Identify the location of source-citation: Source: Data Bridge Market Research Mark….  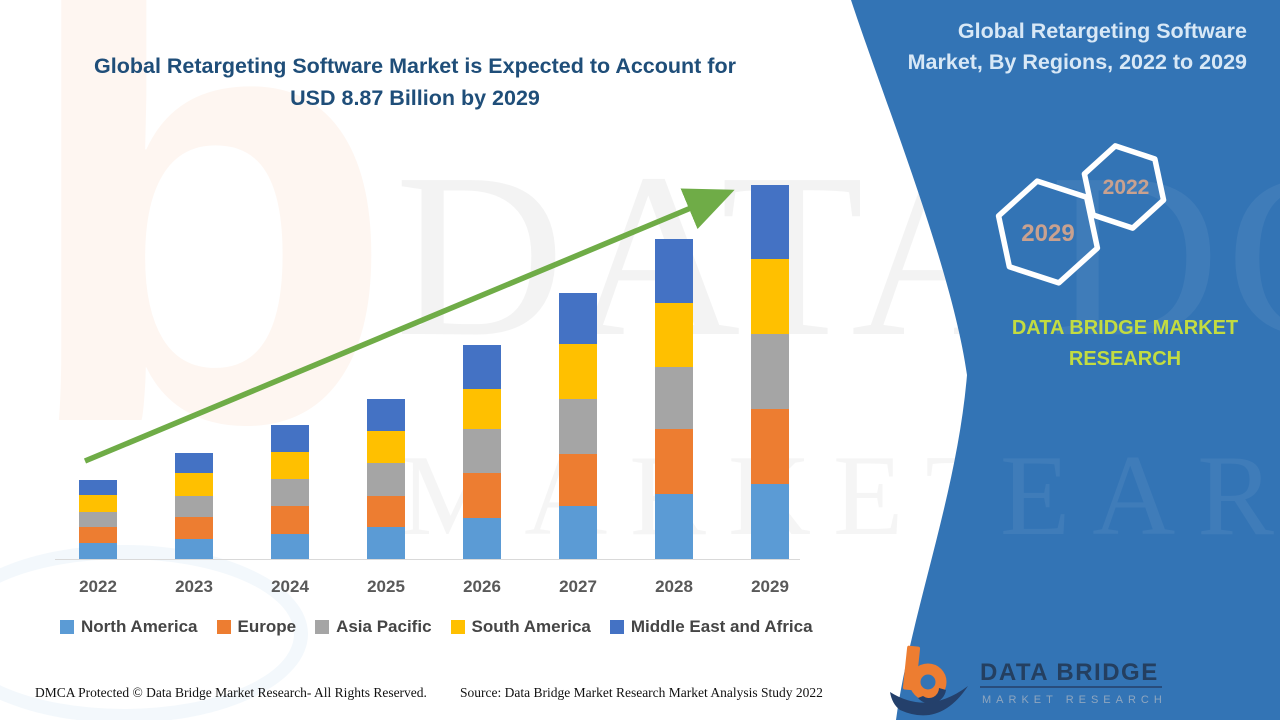
(641, 692).